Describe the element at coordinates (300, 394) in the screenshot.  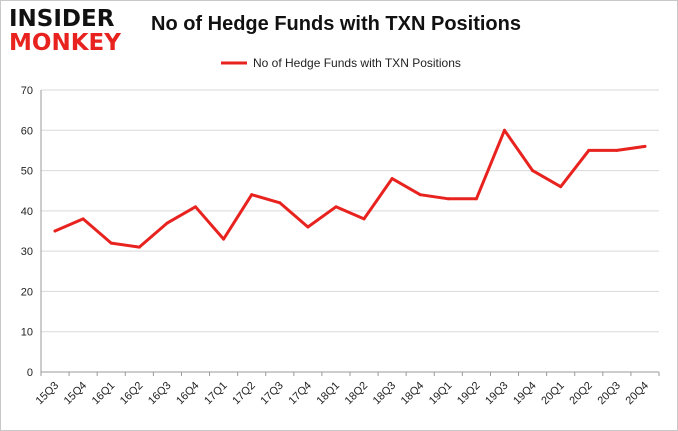
I see `x-tick-label: 17Q4` at that location.